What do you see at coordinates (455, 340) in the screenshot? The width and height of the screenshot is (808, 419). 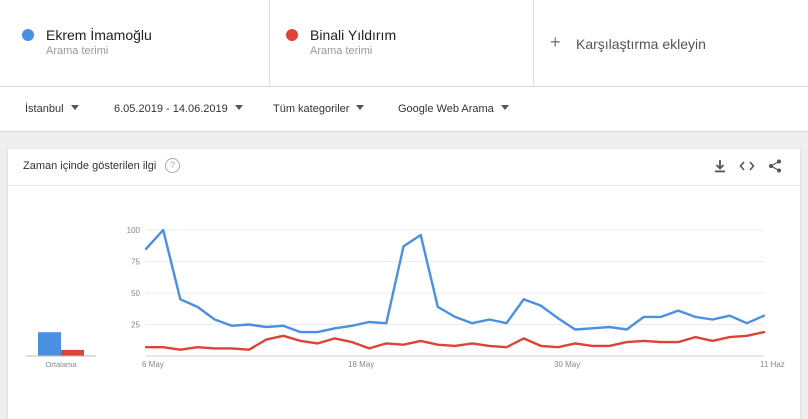 I see `series-line` at bounding box center [455, 340].